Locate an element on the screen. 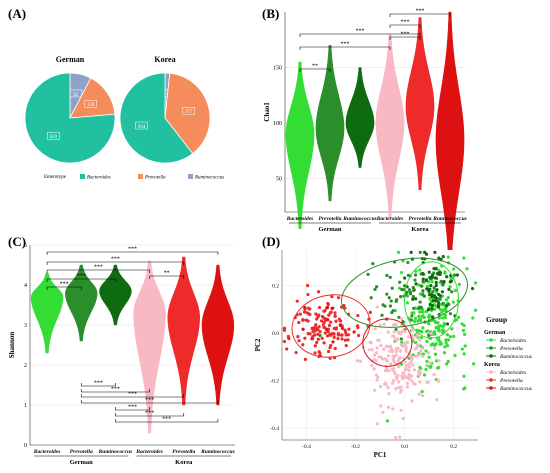 This screenshot has height=473, width=550. legend-key-dot is located at coordinates (491, 356).